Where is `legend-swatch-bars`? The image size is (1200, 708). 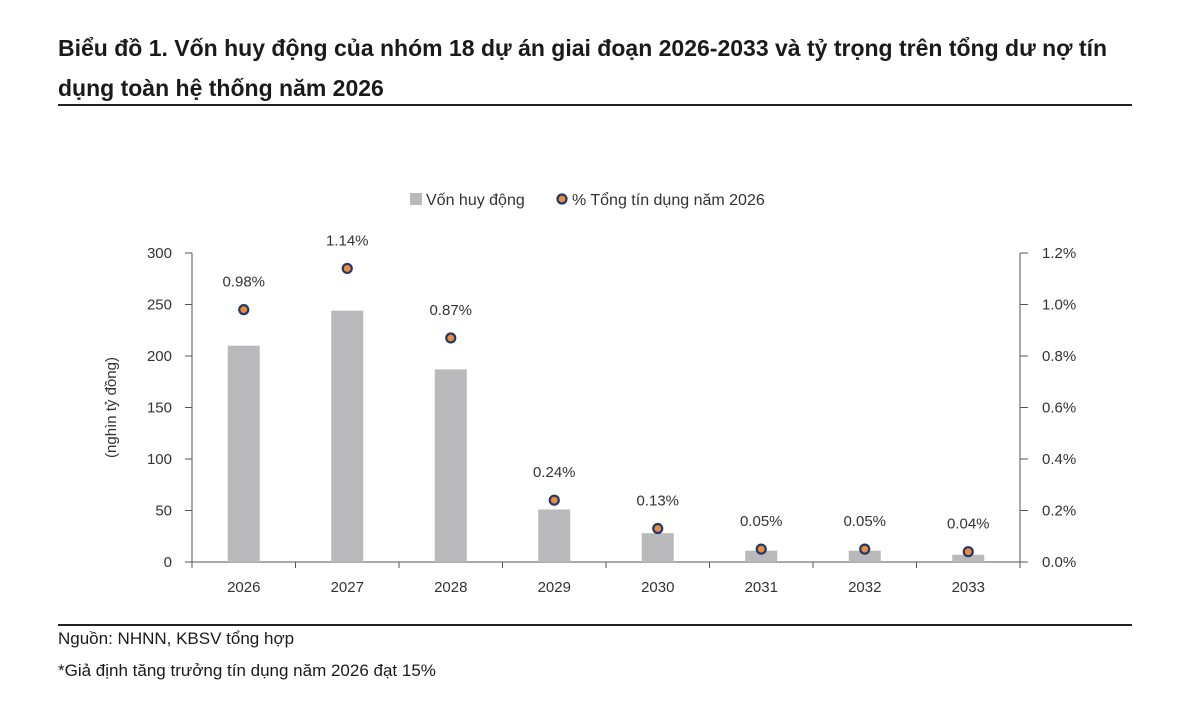 legend-swatch-bars is located at coordinates (416, 199).